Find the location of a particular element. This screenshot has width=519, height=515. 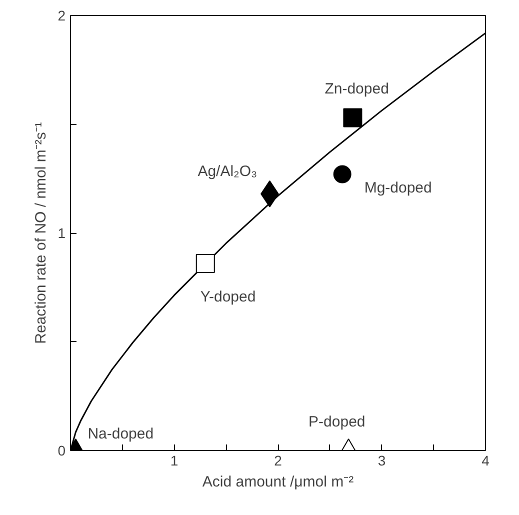

annotation: Ag/Al₂O₃ is located at coordinates (228, 171).